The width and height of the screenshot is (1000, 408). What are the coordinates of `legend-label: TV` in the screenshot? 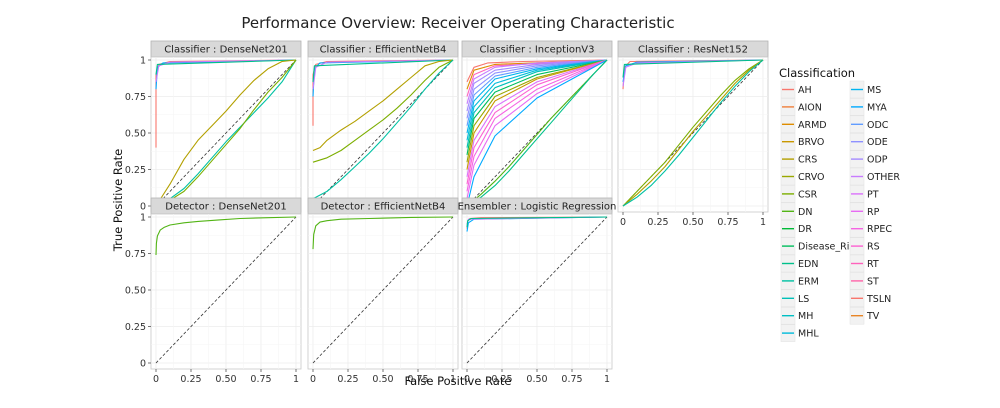 It's located at (873, 316).